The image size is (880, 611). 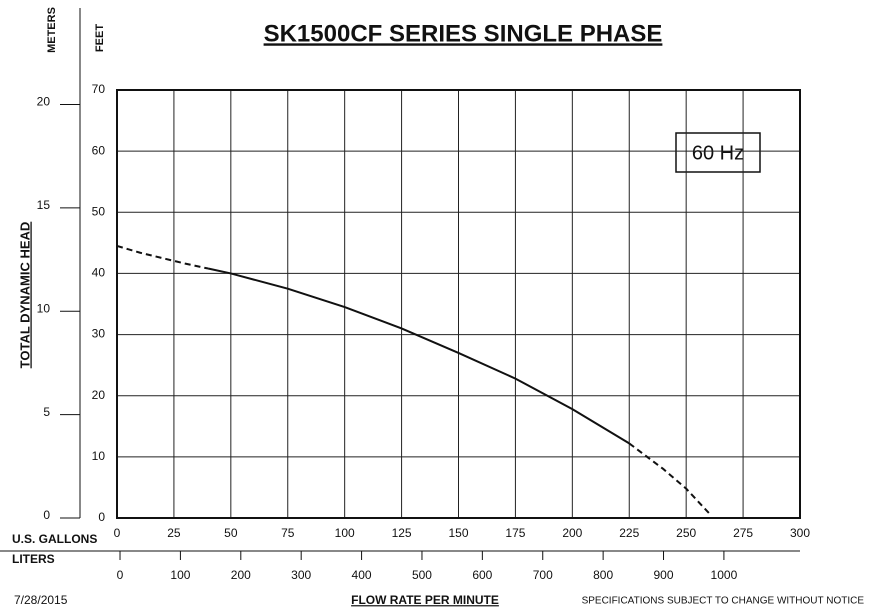 What do you see at coordinates (686, 533) in the screenshot?
I see `x-tick-label: 250` at bounding box center [686, 533].